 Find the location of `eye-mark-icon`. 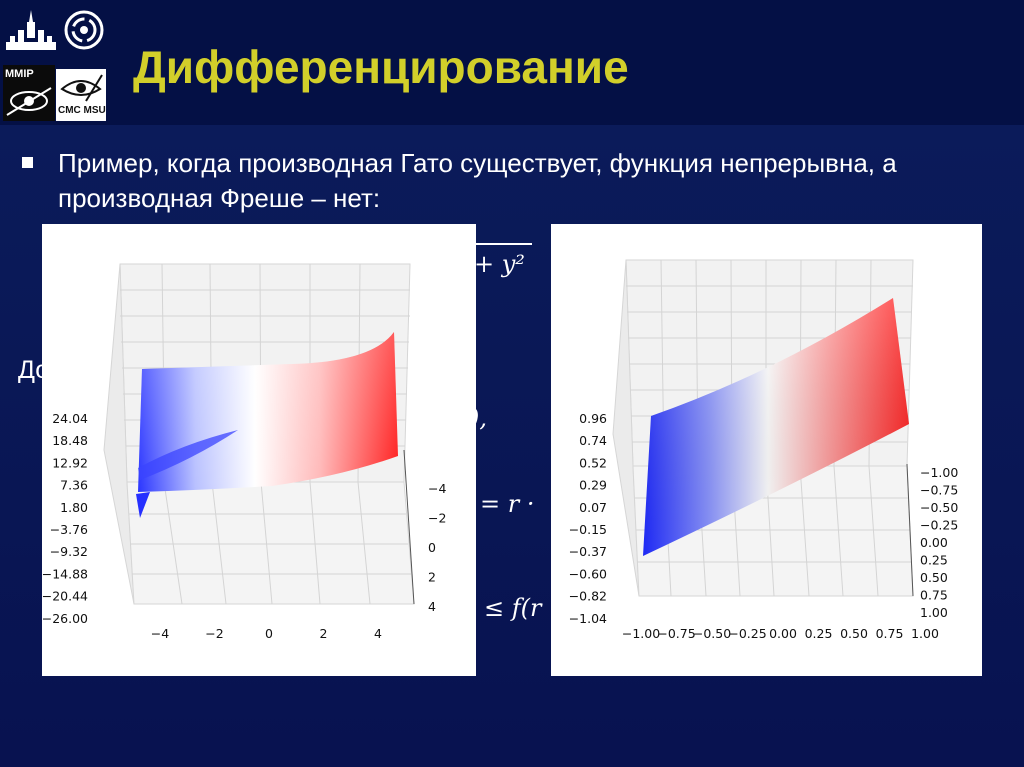

eye-mark-icon is located at coordinates (29, 101).